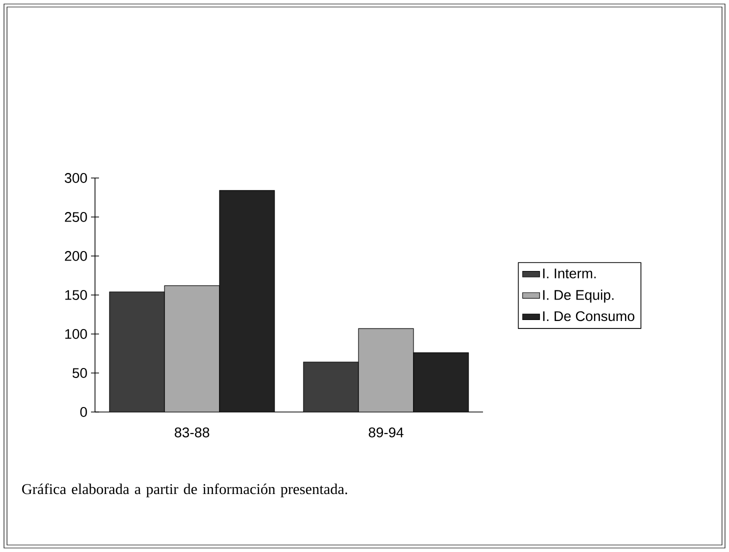 This screenshot has width=729, height=552. What do you see at coordinates (192, 432) in the screenshot?
I see `x-tick-label: 83-88` at bounding box center [192, 432].